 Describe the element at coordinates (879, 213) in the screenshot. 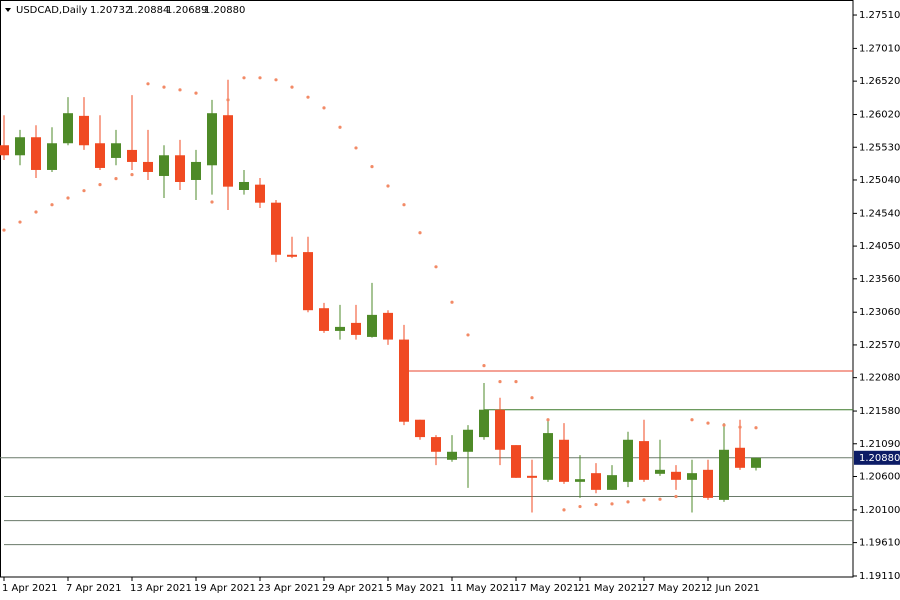

I see `y-tick-label: 1.24540` at that location.